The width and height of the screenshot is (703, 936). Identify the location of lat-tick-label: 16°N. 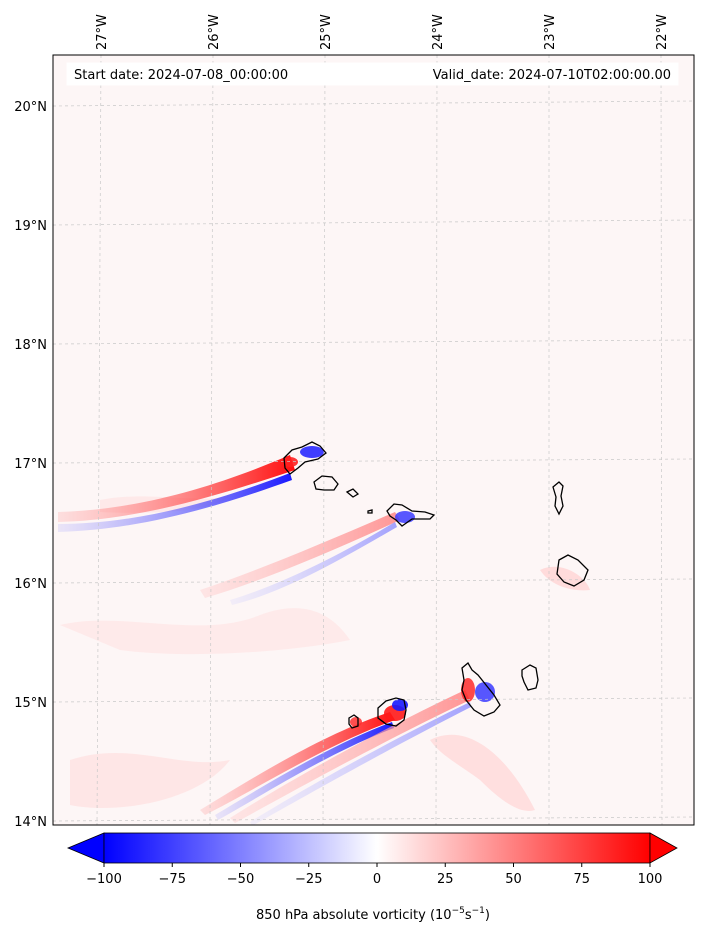
(30, 584).